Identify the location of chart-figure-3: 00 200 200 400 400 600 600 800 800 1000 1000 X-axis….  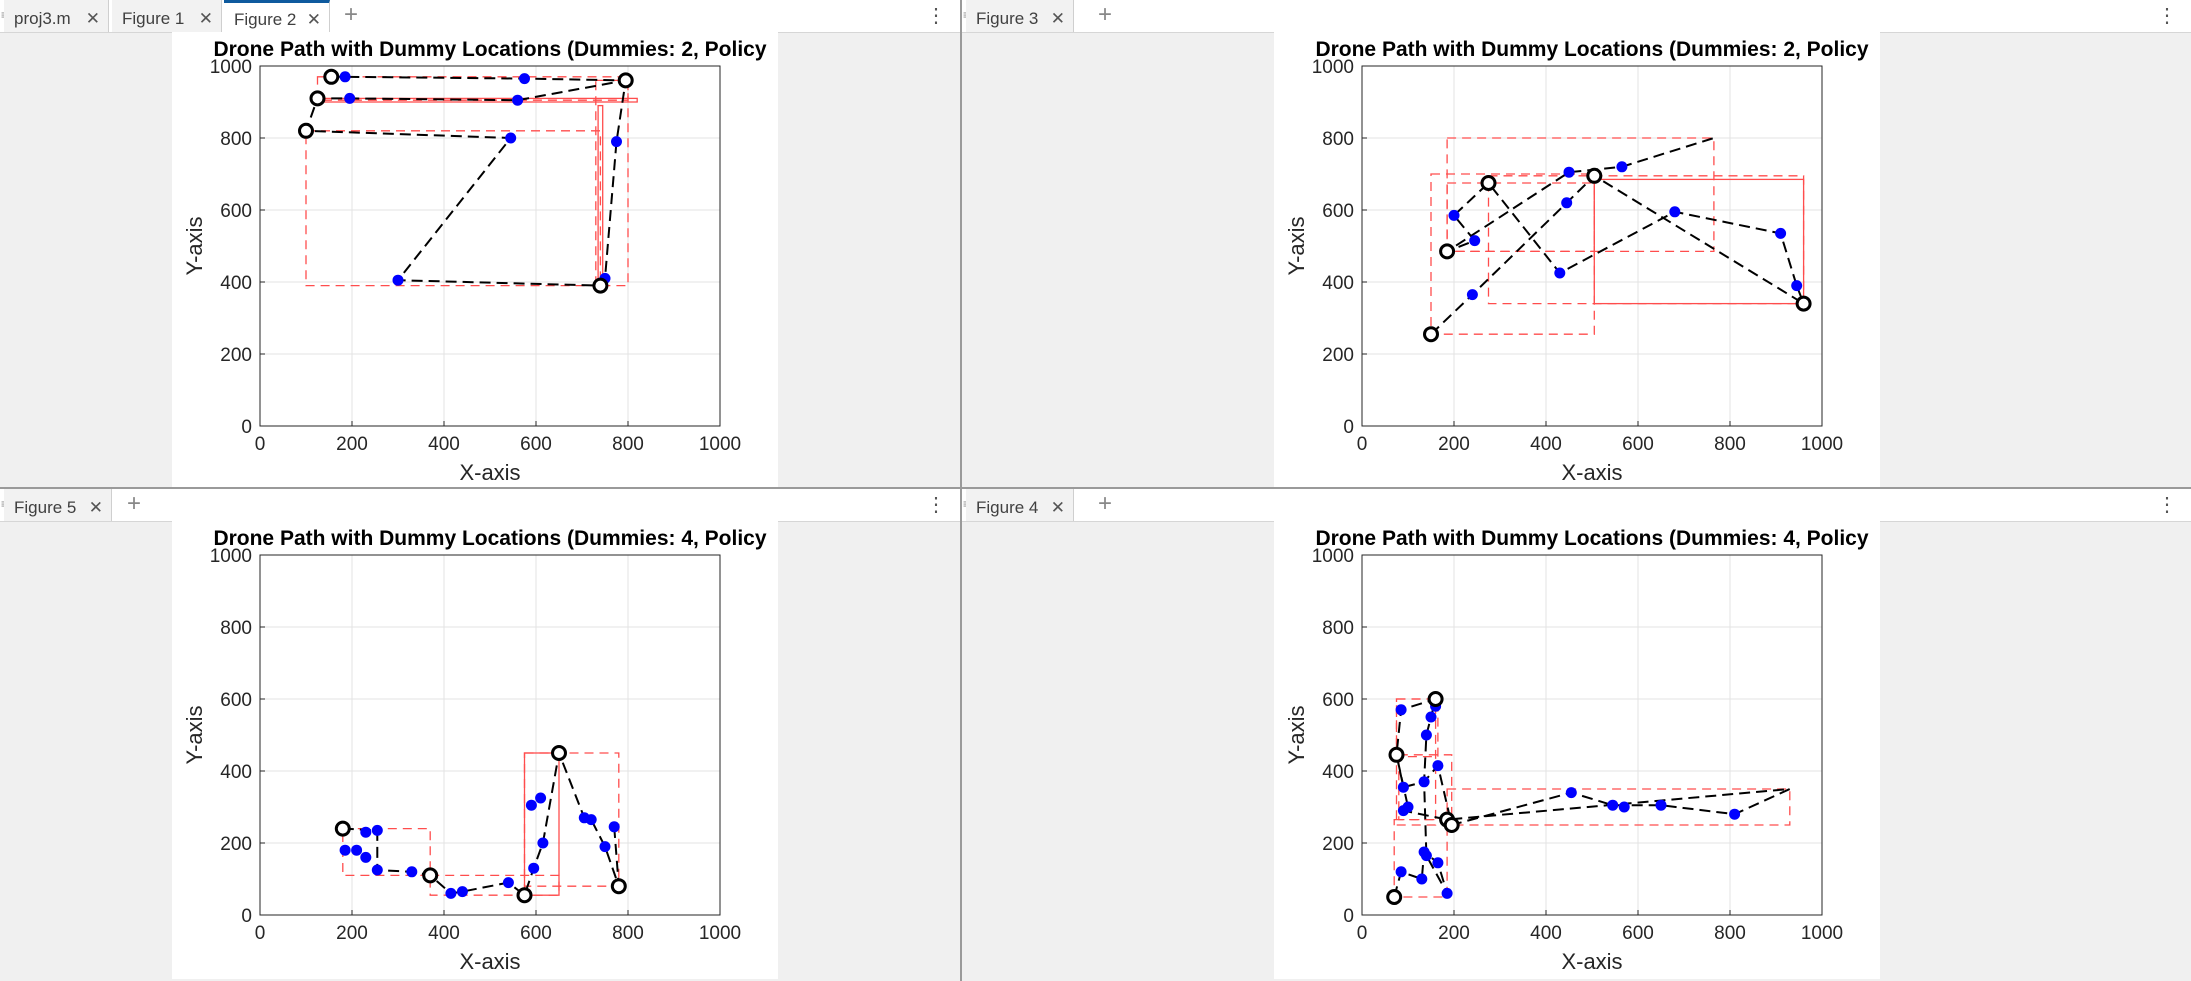
(1576, 261).